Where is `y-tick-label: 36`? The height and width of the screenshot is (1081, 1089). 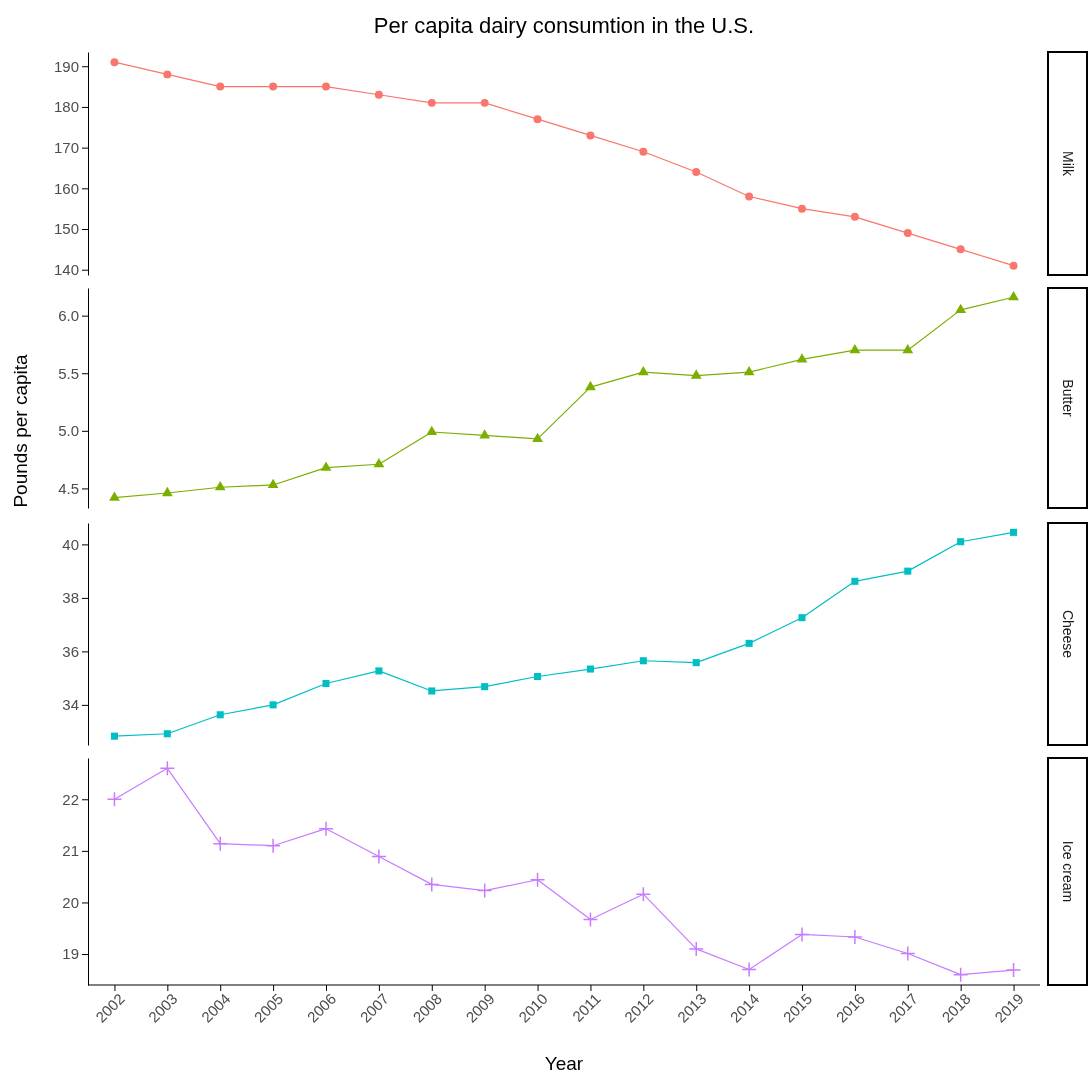
y-tick-label: 36 is located at coordinates (70, 651).